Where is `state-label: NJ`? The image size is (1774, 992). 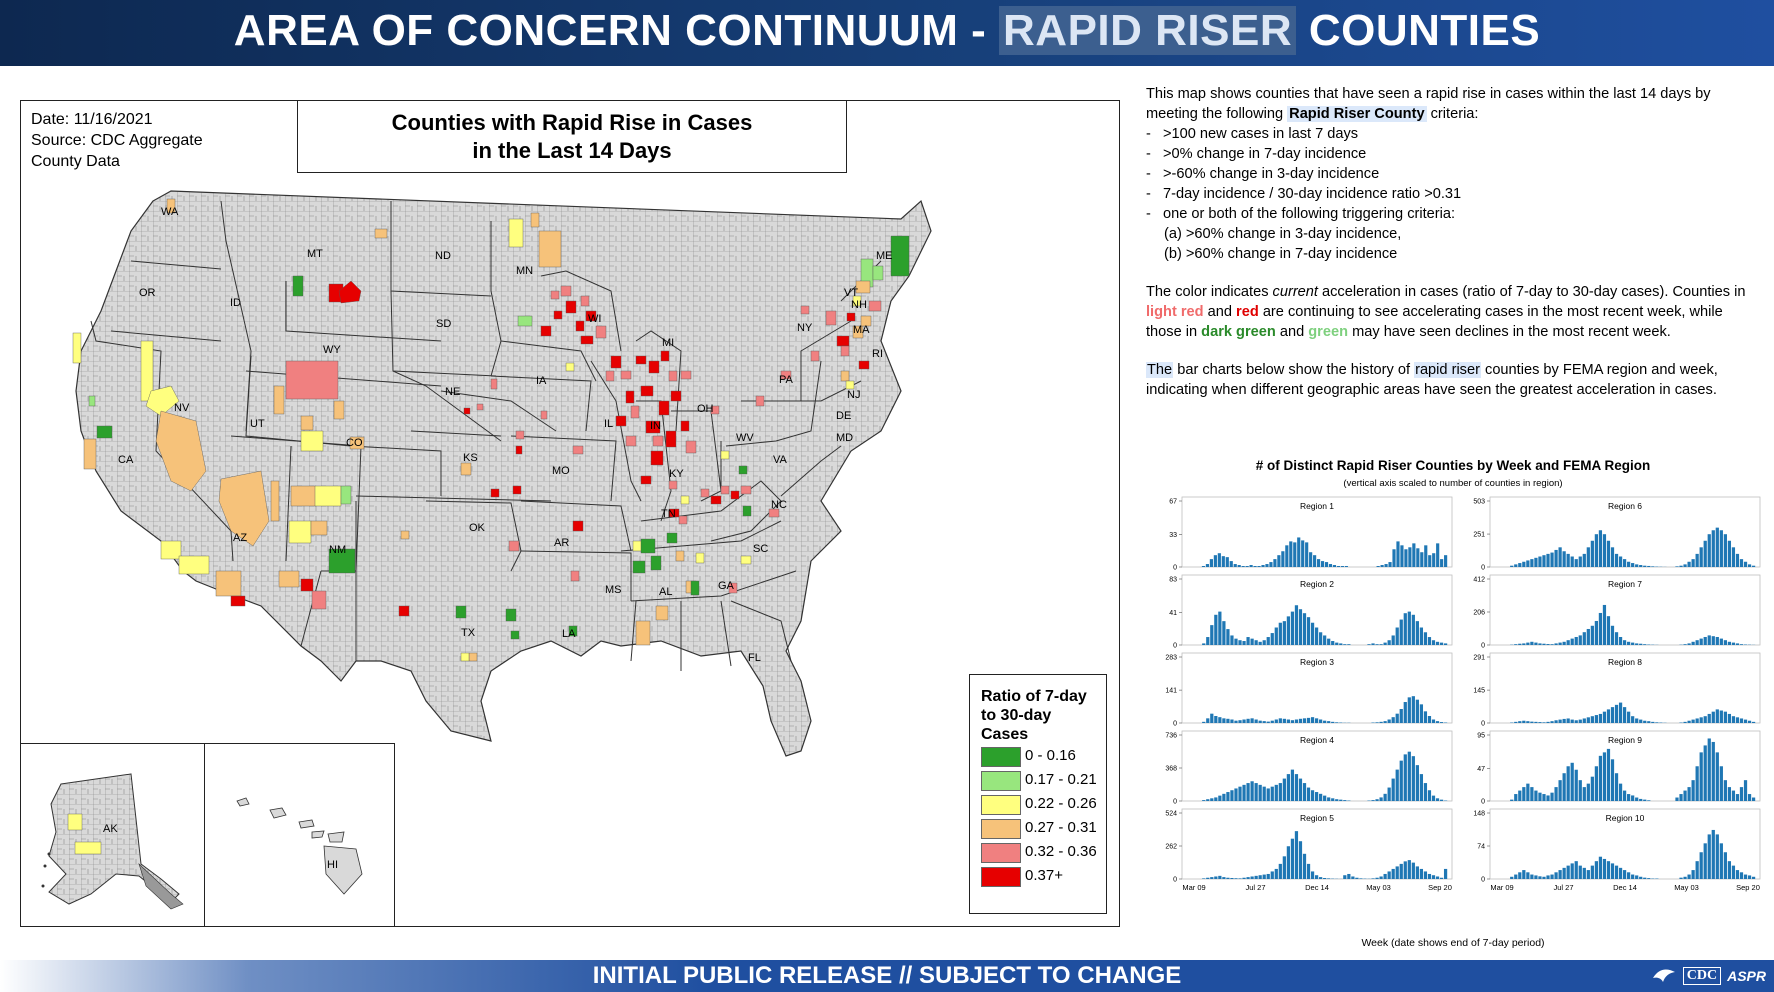 state-label: NJ is located at coordinates (853, 395).